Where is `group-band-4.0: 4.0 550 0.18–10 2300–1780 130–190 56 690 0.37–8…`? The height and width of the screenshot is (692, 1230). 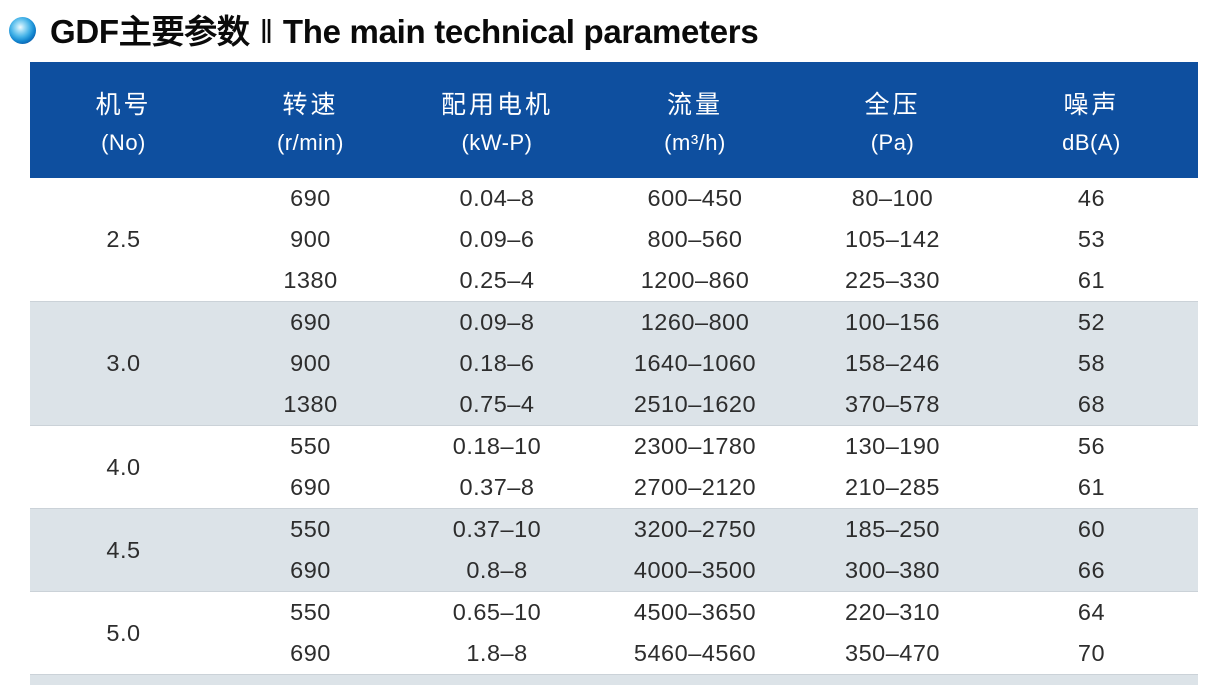 group-band-4.0: 4.0 550 0.18–10 2300–1780 130–190 56 690 0.37–8… is located at coordinates (614, 467).